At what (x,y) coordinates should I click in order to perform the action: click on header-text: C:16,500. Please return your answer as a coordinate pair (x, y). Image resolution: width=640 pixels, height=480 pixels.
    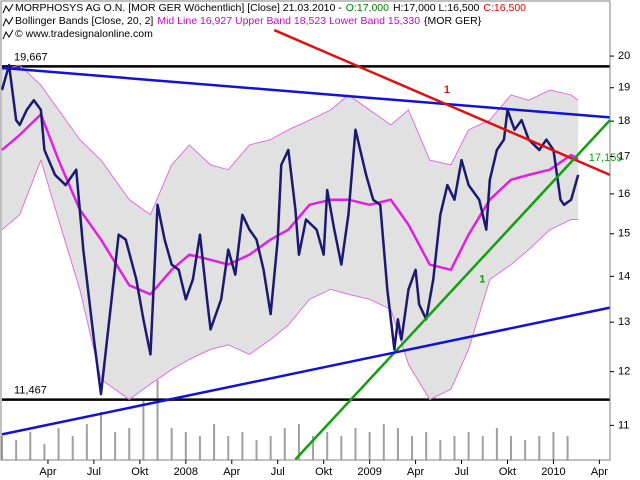
    Looking at the image, I should click on (504, 8).